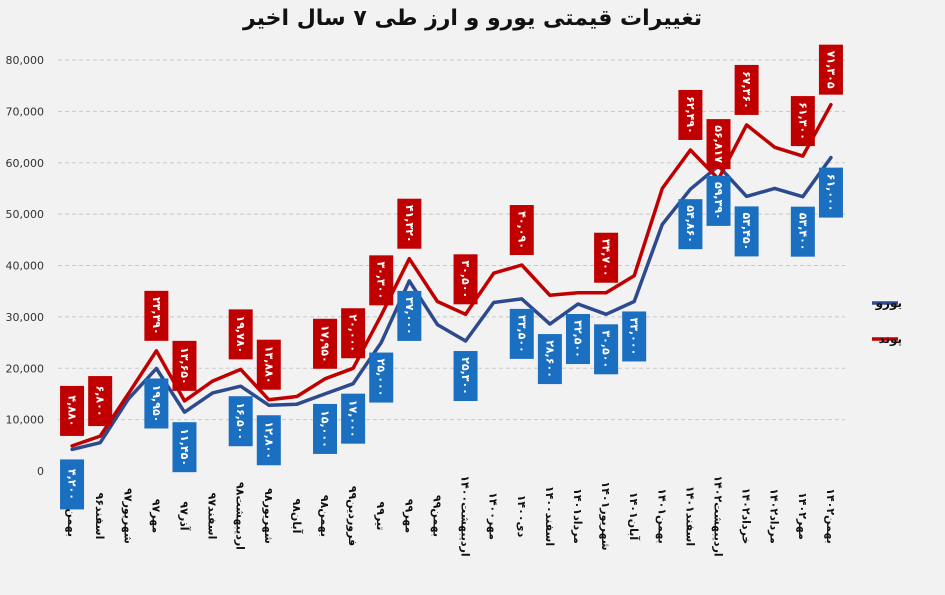  I want to click on data-label-text: ۲۳,۳۹۰, so click(156, 316).